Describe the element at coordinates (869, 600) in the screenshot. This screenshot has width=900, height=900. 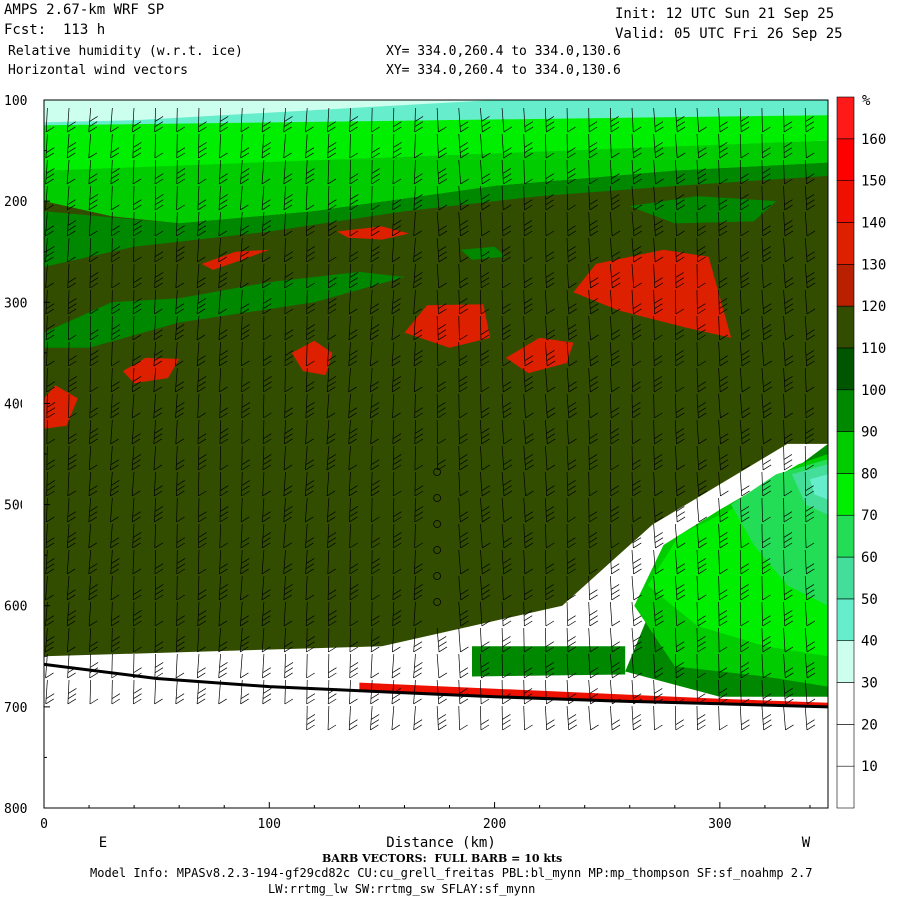
I see `colorbar-label: 50` at that location.